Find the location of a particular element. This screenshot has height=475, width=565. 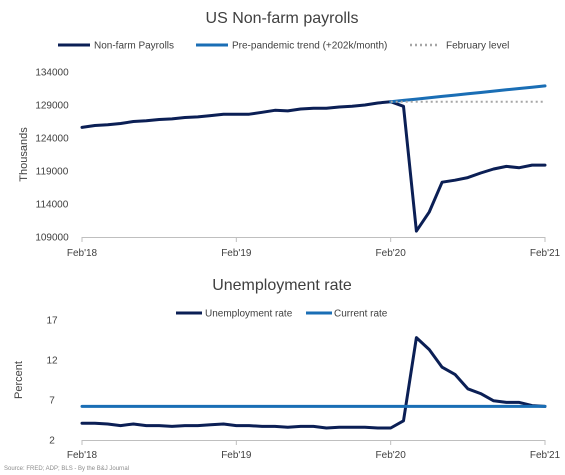

y-tick-label: 12 is located at coordinates (52, 361).